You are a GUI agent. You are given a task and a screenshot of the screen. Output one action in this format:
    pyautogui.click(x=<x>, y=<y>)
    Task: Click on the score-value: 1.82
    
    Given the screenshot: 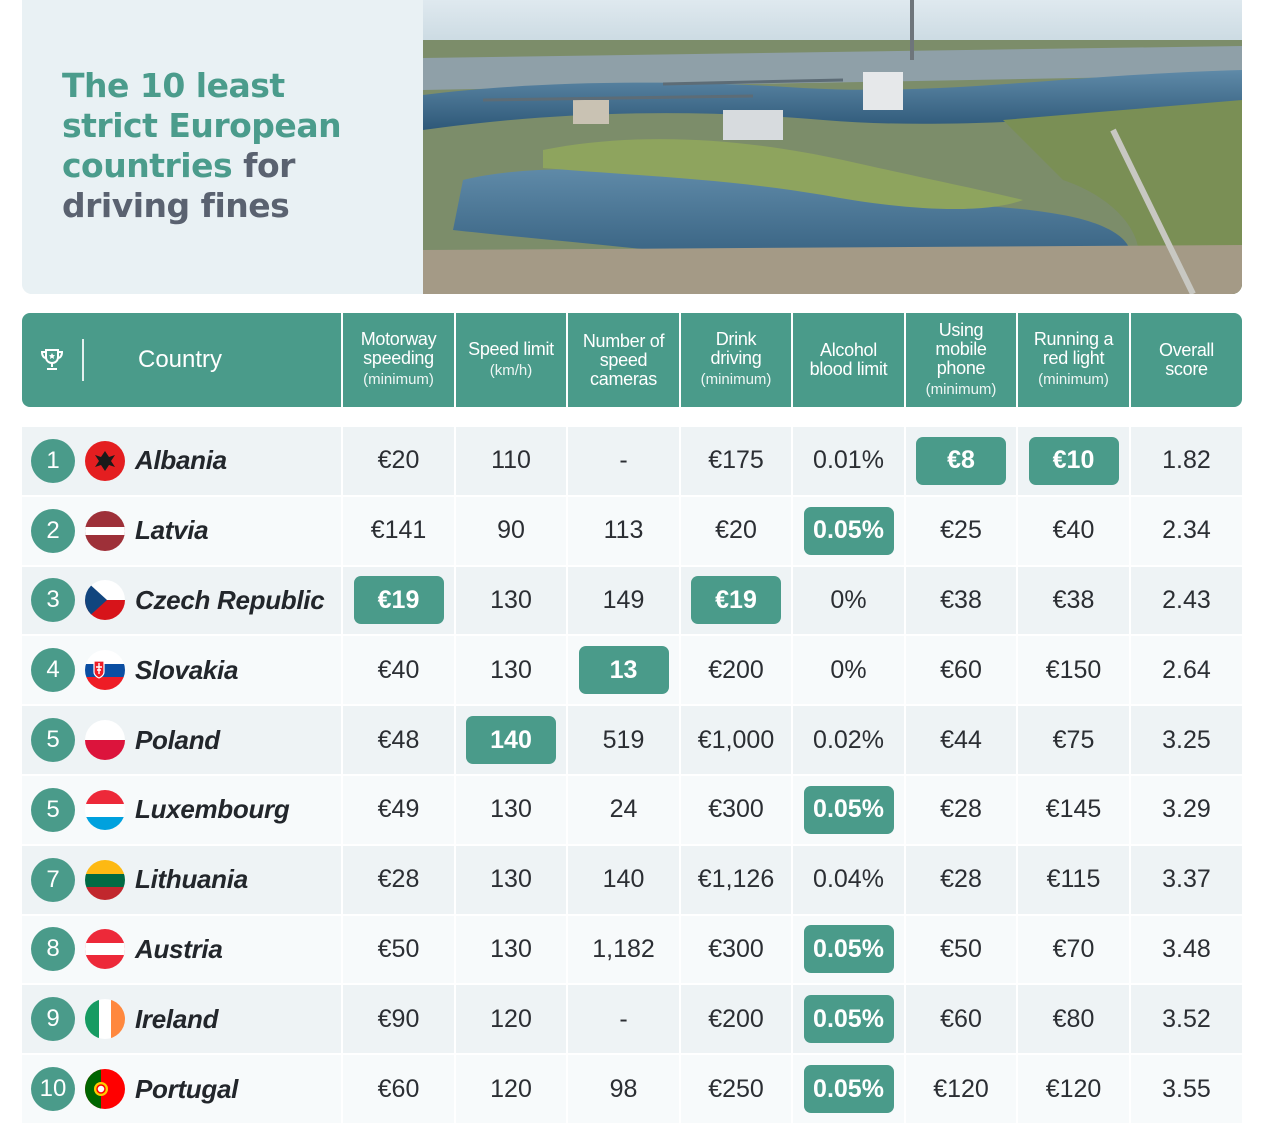 What is the action you would take?
    pyautogui.click(x=1186, y=460)
    